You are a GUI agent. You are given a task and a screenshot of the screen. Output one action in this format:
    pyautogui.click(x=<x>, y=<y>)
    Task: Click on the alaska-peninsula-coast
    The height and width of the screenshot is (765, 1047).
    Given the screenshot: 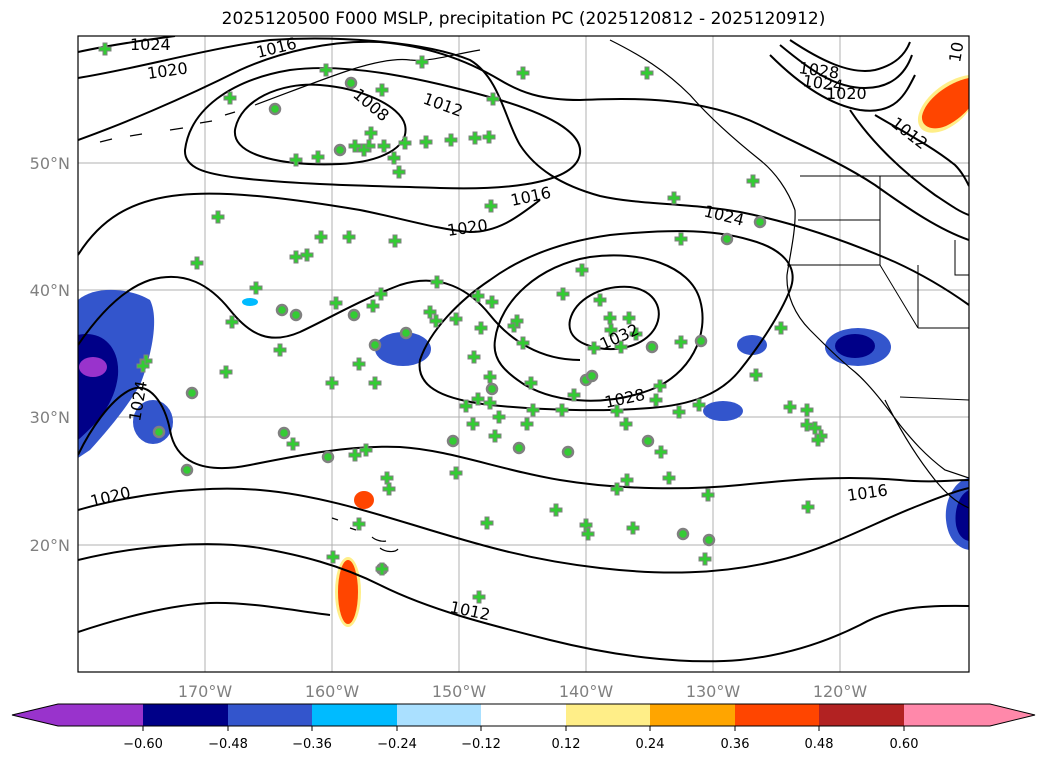 What is the action you would take?
    pyautogui.click(x=367, y=77)
    